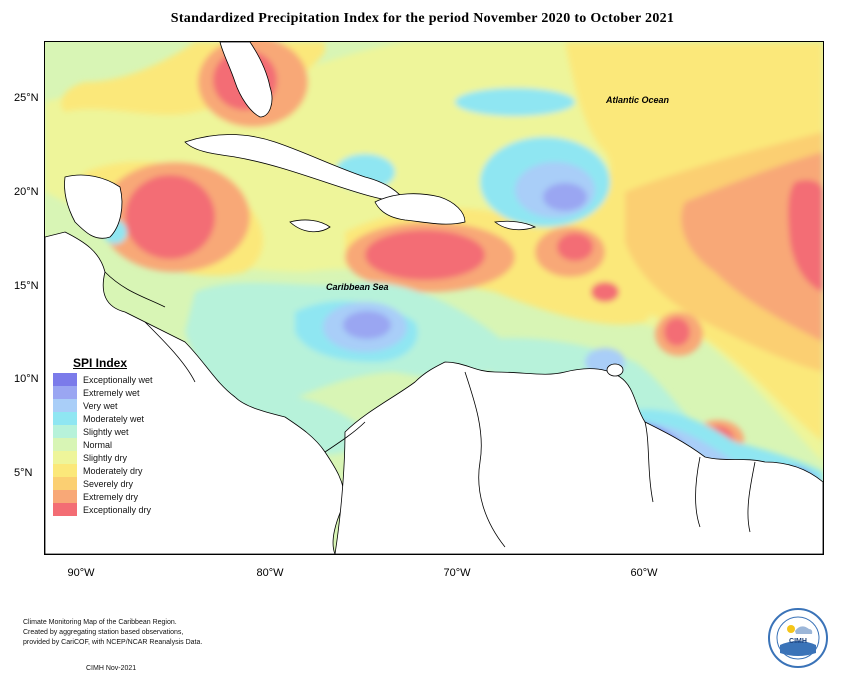  I want to click on legend-item: Extremely dry, so click(106, 496).